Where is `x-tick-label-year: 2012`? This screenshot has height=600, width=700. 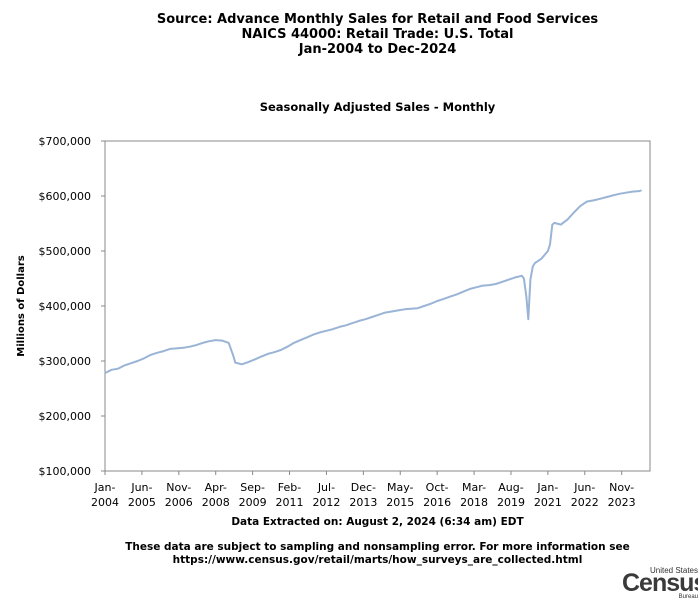 x-tick-label-year: 2012 is located at coordinates (326, 502).